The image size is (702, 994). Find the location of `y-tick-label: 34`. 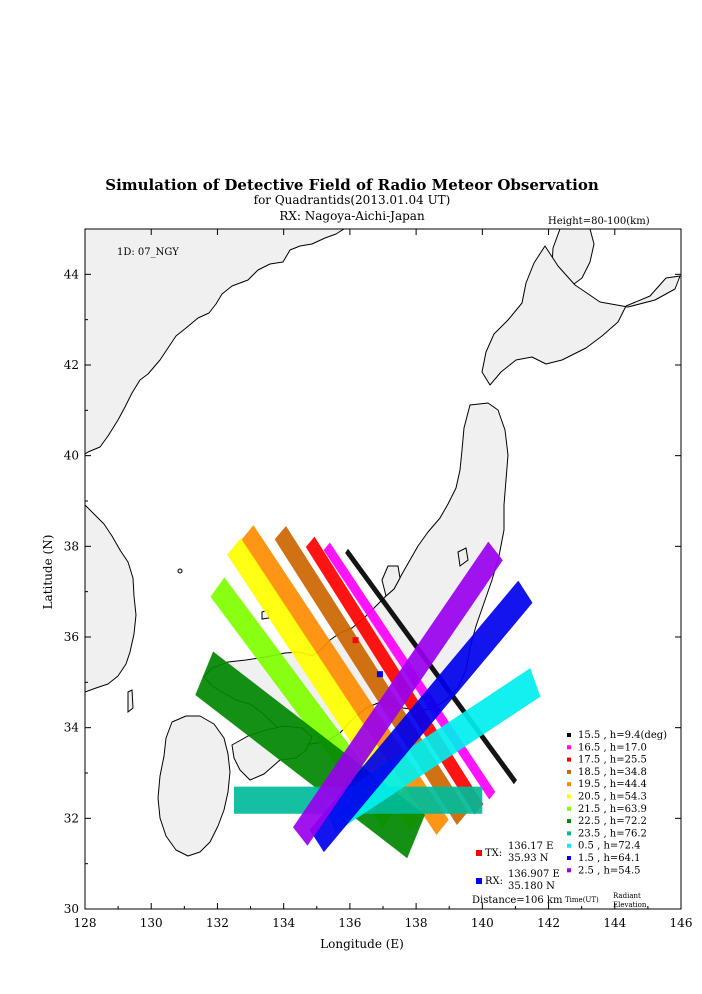

y-tick-label: 34 is located at coordinates (72, 728).